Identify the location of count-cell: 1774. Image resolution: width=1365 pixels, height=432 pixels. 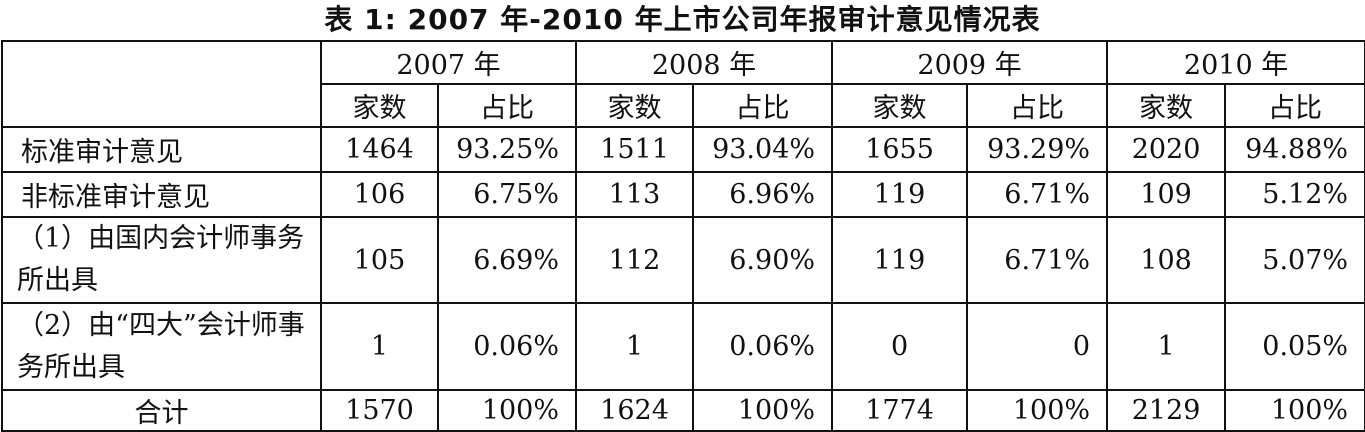
(900, 410).